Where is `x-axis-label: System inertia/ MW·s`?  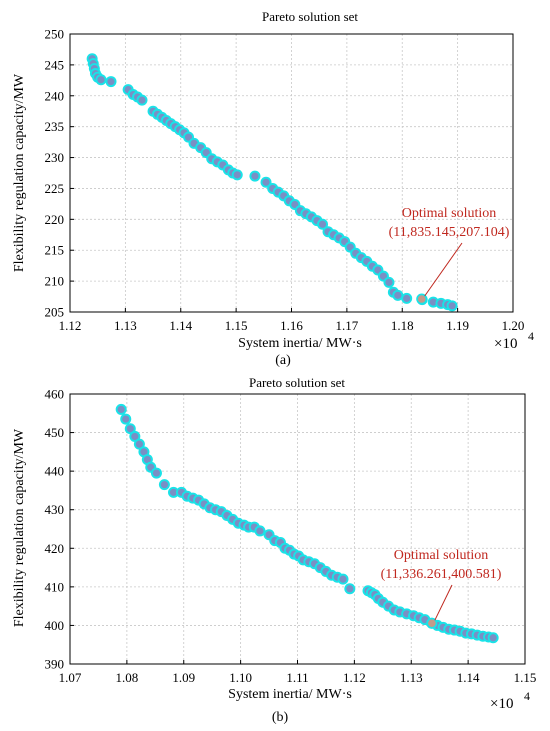 x-axis-label: System inertia/ MW·s is located at coordinates (300, 343).